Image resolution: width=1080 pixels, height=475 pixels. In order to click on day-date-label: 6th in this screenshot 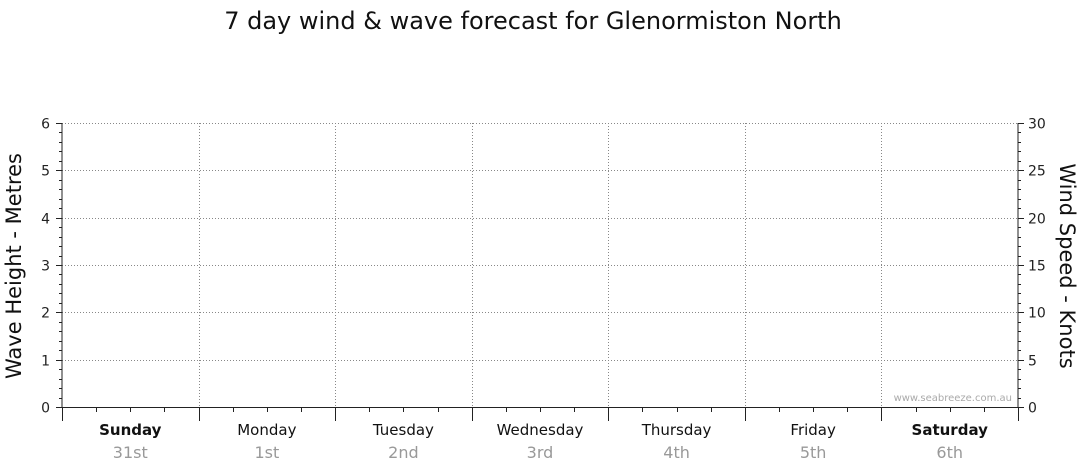, I will do `click(949, 452)`.